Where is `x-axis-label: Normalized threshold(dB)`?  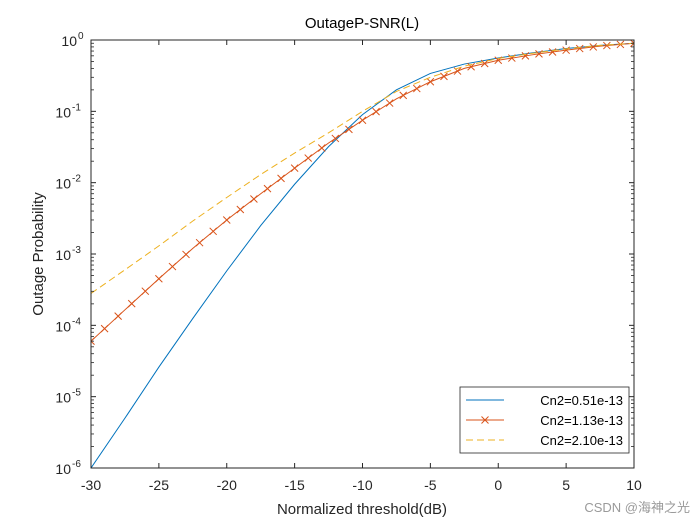 x-axis-label: Normalized threshold(dB) is located at coordinates (362, 509).